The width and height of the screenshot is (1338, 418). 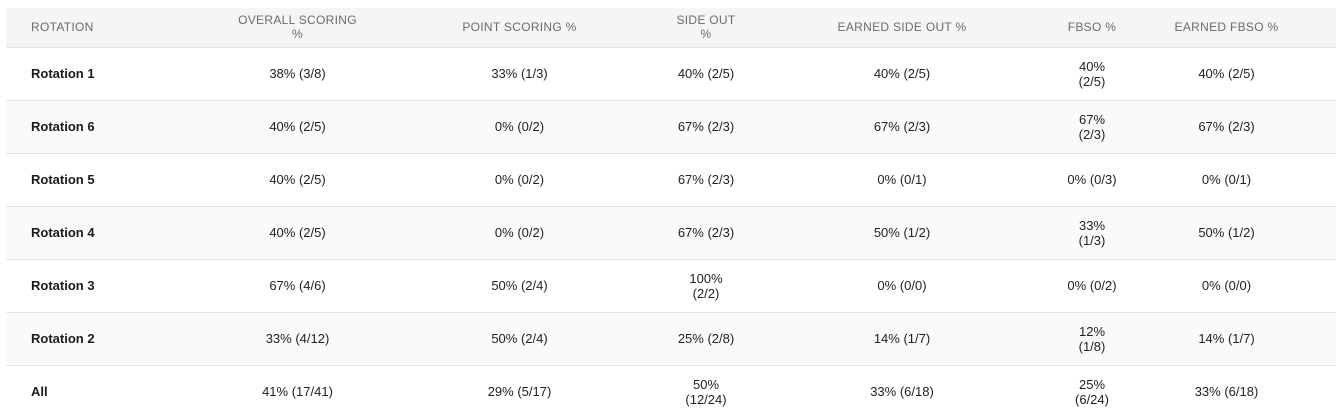 I want to click on cell-side-out: 40% (2/5), so click(x=706, y=74).